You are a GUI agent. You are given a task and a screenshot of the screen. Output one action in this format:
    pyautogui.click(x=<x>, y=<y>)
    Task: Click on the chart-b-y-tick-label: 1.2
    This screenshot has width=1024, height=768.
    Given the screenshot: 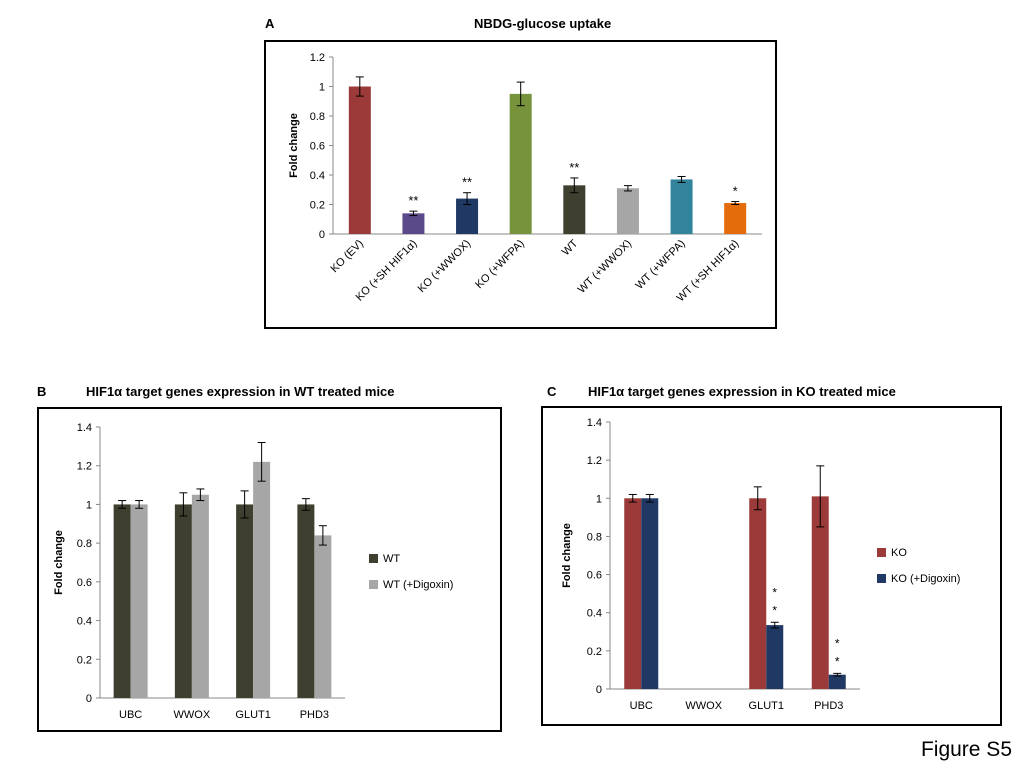 What is the action you would take?
    pyautogui.click(x=84, y=467)
    